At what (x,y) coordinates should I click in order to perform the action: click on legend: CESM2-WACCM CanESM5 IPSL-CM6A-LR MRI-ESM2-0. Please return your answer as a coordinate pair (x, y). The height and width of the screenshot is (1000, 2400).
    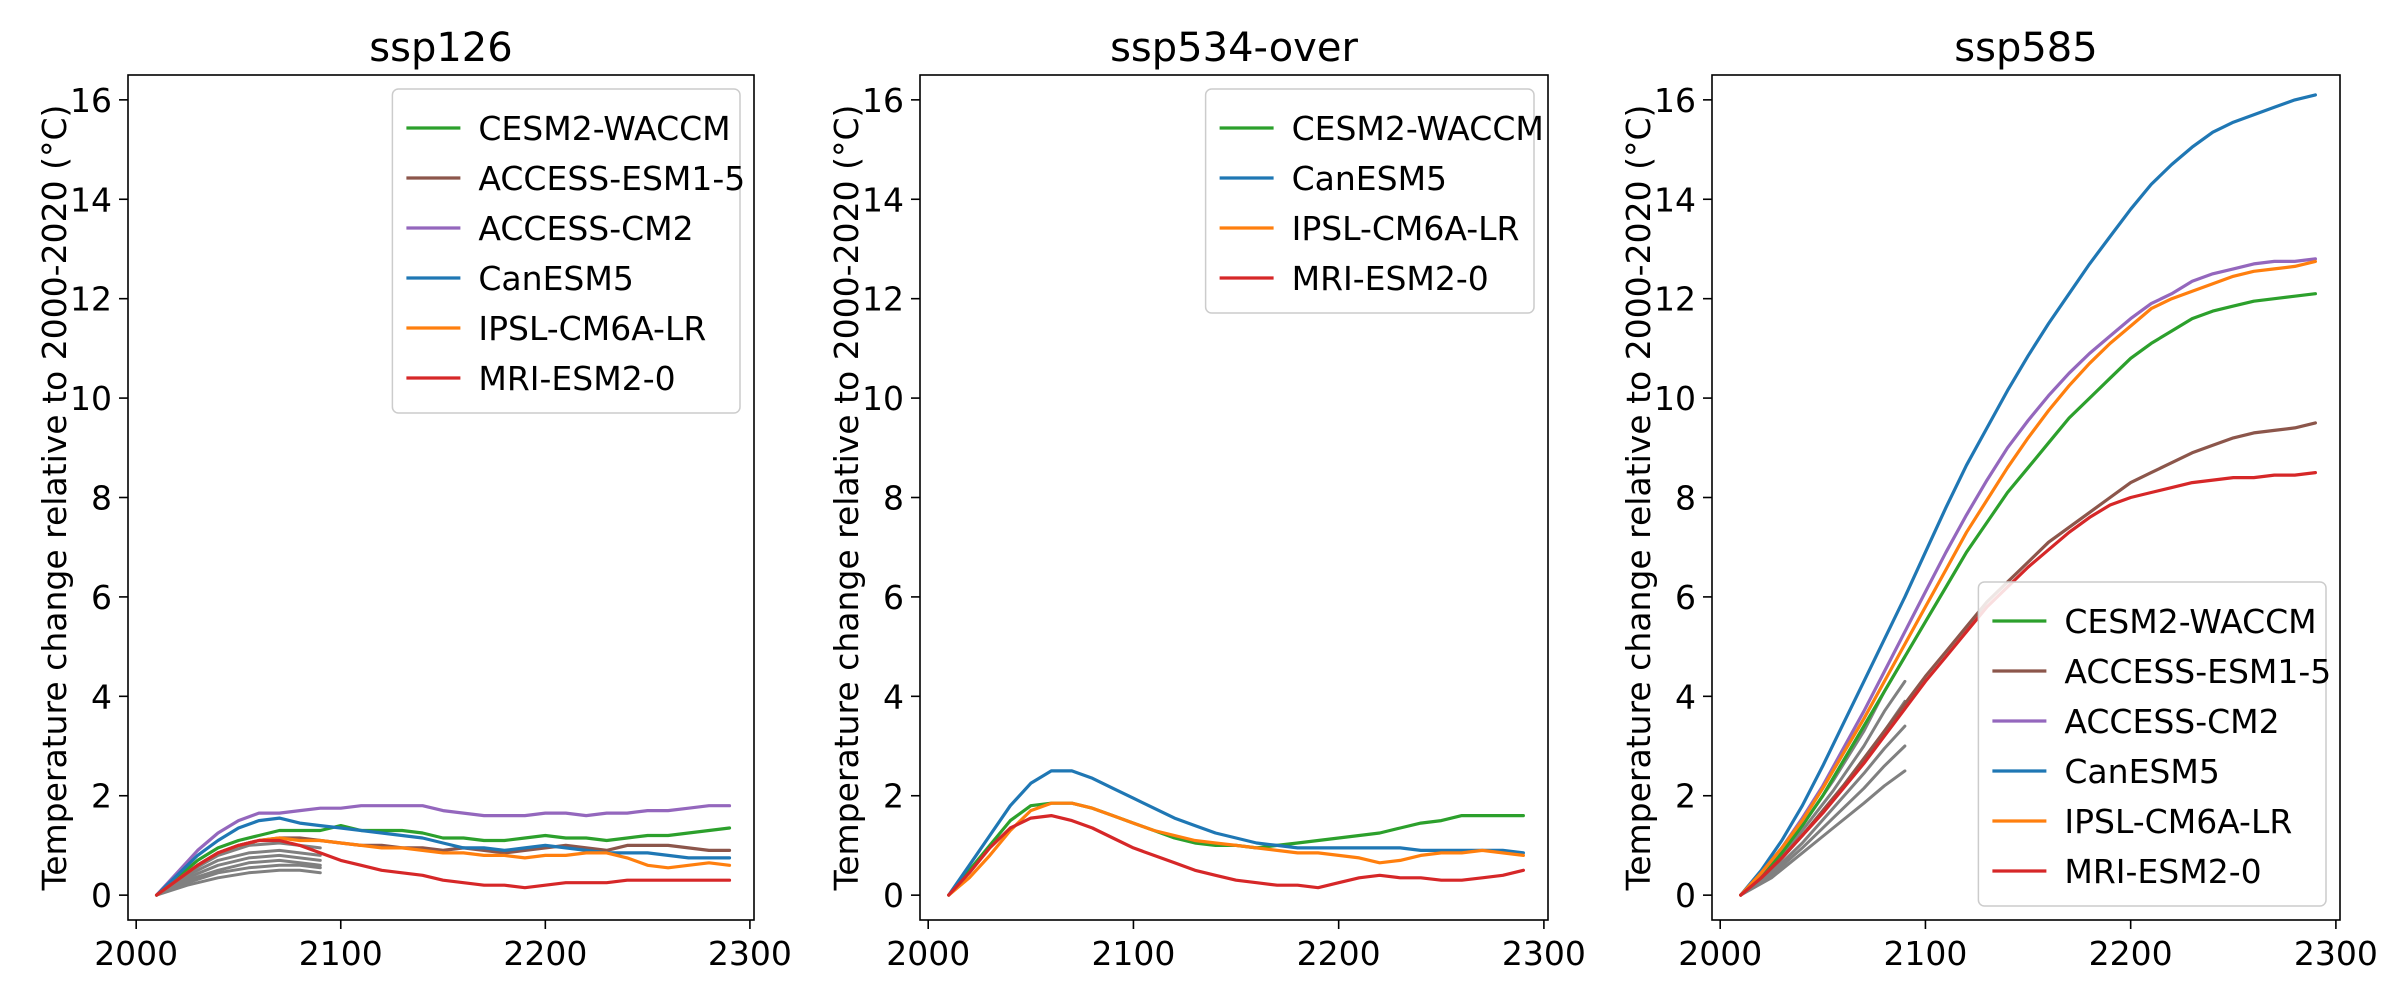
    Looking at the image, I should click on (1374, 201).